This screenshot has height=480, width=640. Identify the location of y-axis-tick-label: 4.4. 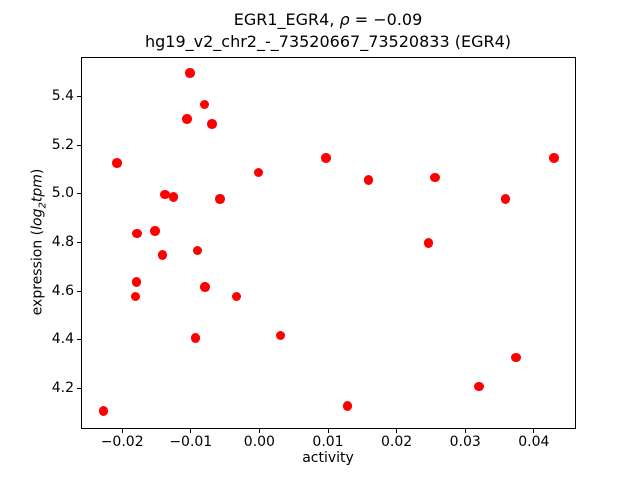
(62, 339).